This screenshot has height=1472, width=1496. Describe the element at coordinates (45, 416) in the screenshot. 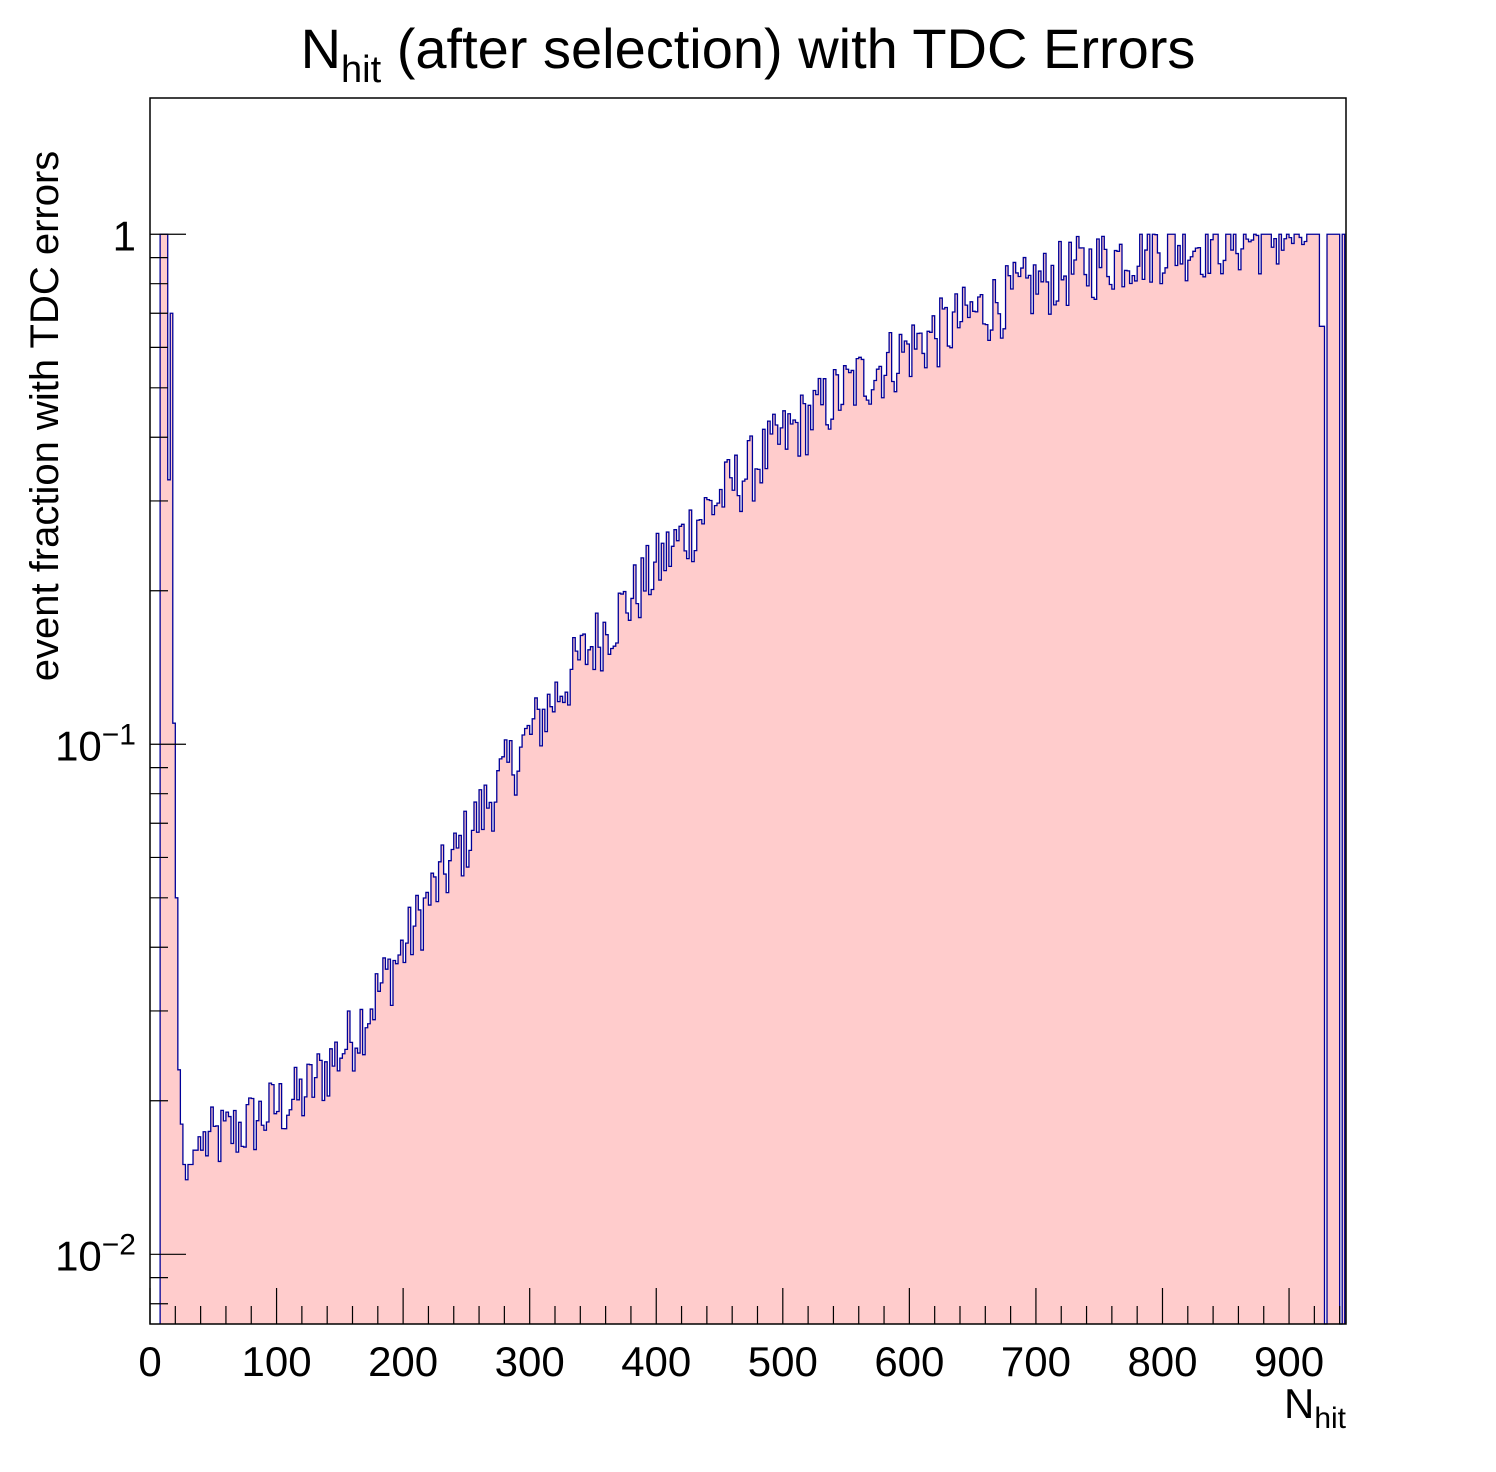

I see `y-axis-label: event fraction with TDC errors` at that location.